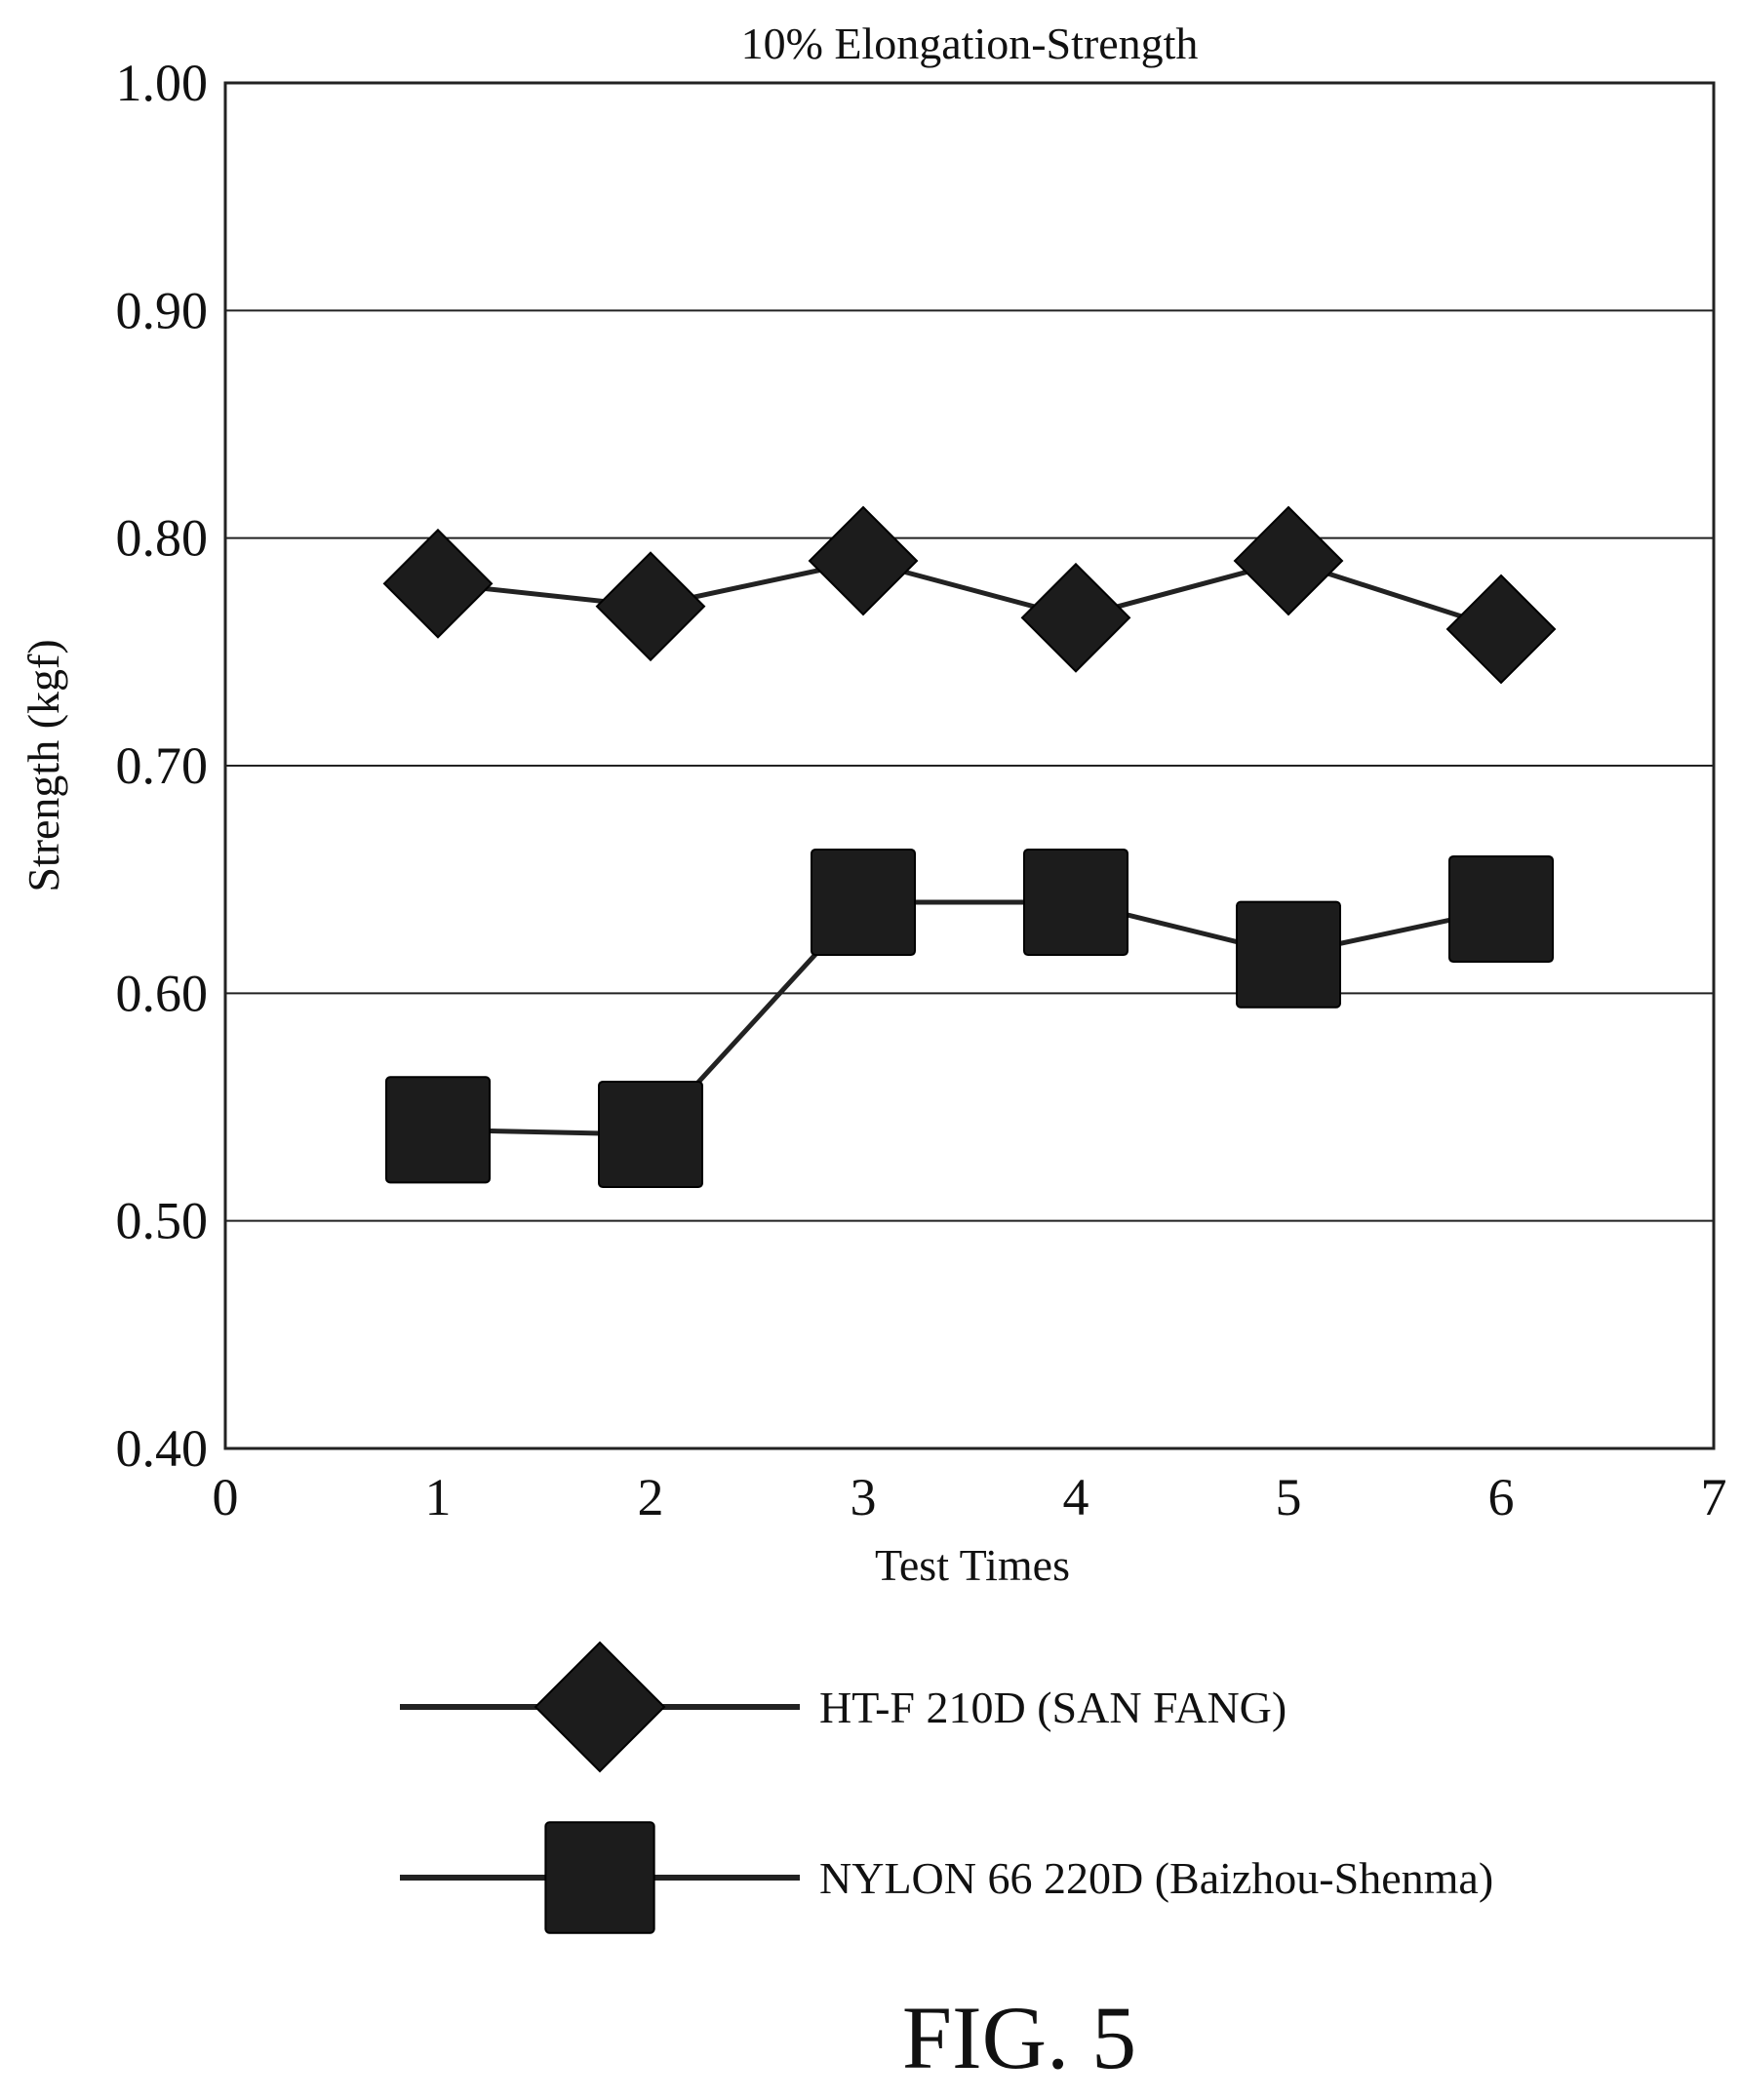 The height and width of the screenshot is (2100, 1742). Describe the element at coordinates (864, 1497) in the screenshot. I see `x-tick-label: 3` at that location.